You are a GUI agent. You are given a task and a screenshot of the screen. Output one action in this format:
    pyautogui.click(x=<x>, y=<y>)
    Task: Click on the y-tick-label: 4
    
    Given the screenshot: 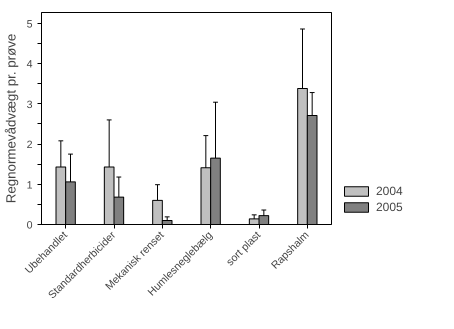 What is the action you would take?
    pyautogui.click(x=29, y=64)
    